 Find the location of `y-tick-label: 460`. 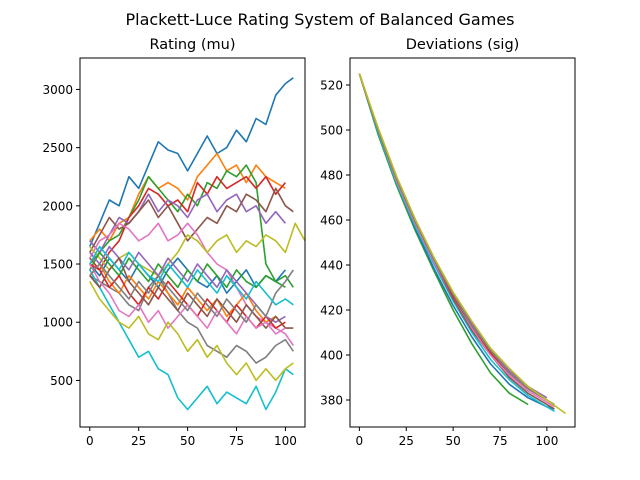

y-tick-label: 460 is located at coordinates (331, 221).